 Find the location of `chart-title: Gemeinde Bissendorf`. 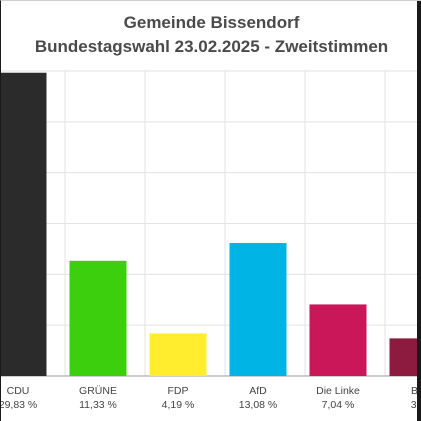

chart-title: Gemeinde Bissendorf is located at coordinates (211, 22).